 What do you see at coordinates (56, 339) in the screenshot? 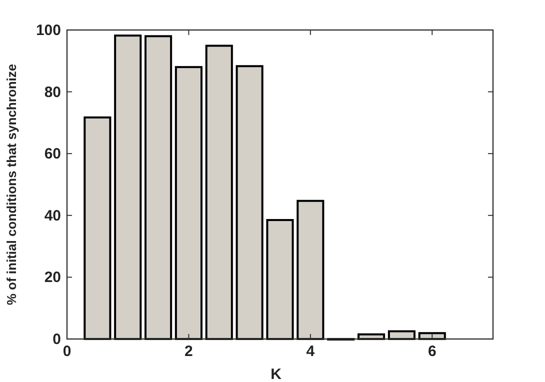
I see `y-tick-label: 0` at bounding box center [56, 339].